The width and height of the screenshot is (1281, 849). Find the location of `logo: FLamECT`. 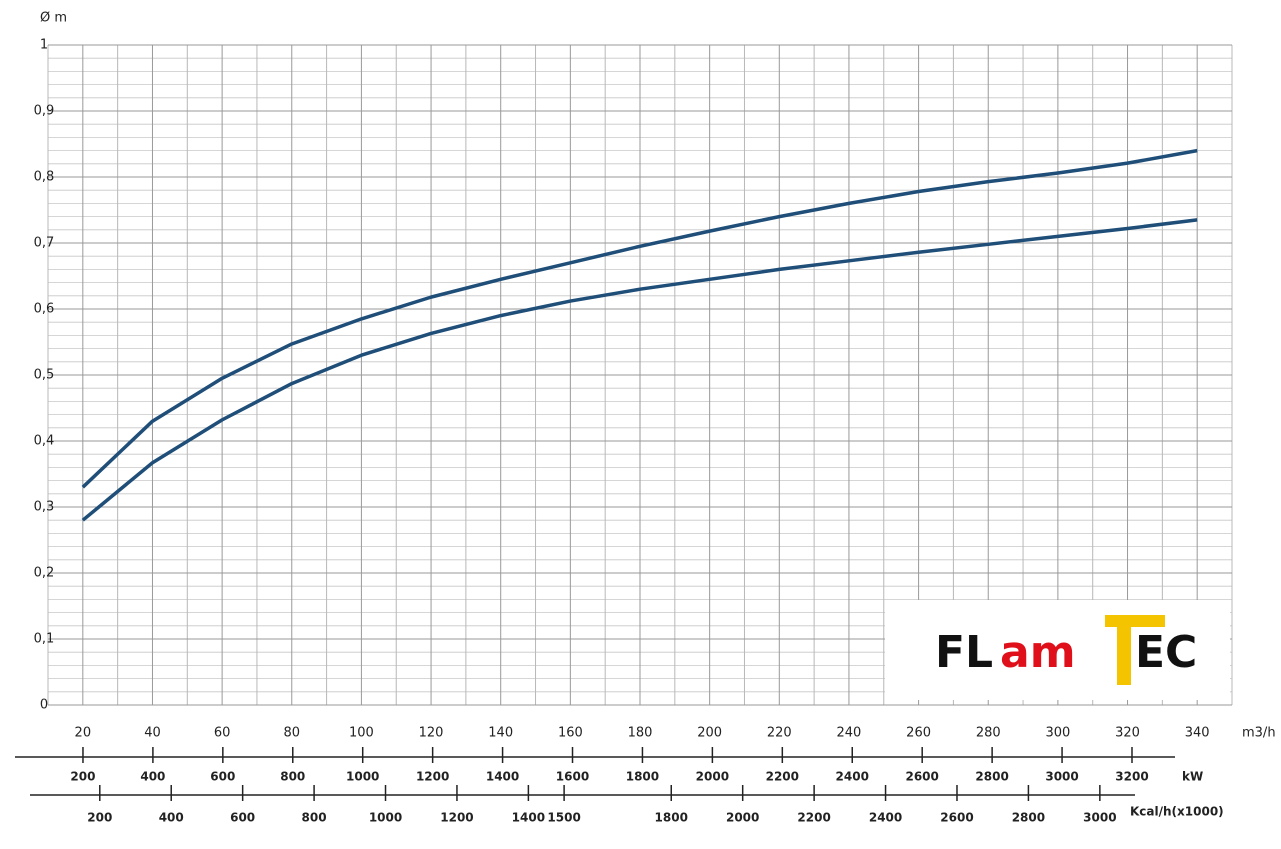

logo: FLamECT is located at coordinates (1057, 650).